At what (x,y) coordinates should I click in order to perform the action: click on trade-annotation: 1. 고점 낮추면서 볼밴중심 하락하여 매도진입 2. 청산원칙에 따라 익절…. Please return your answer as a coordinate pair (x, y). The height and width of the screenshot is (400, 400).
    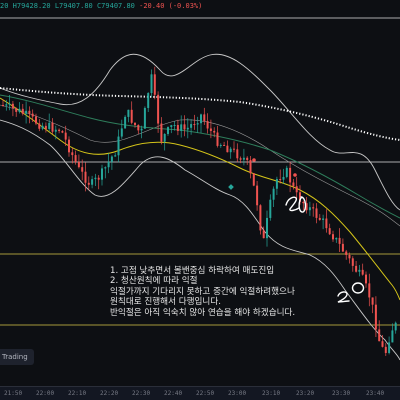
    Looking at the image, I should click on (202, 292).